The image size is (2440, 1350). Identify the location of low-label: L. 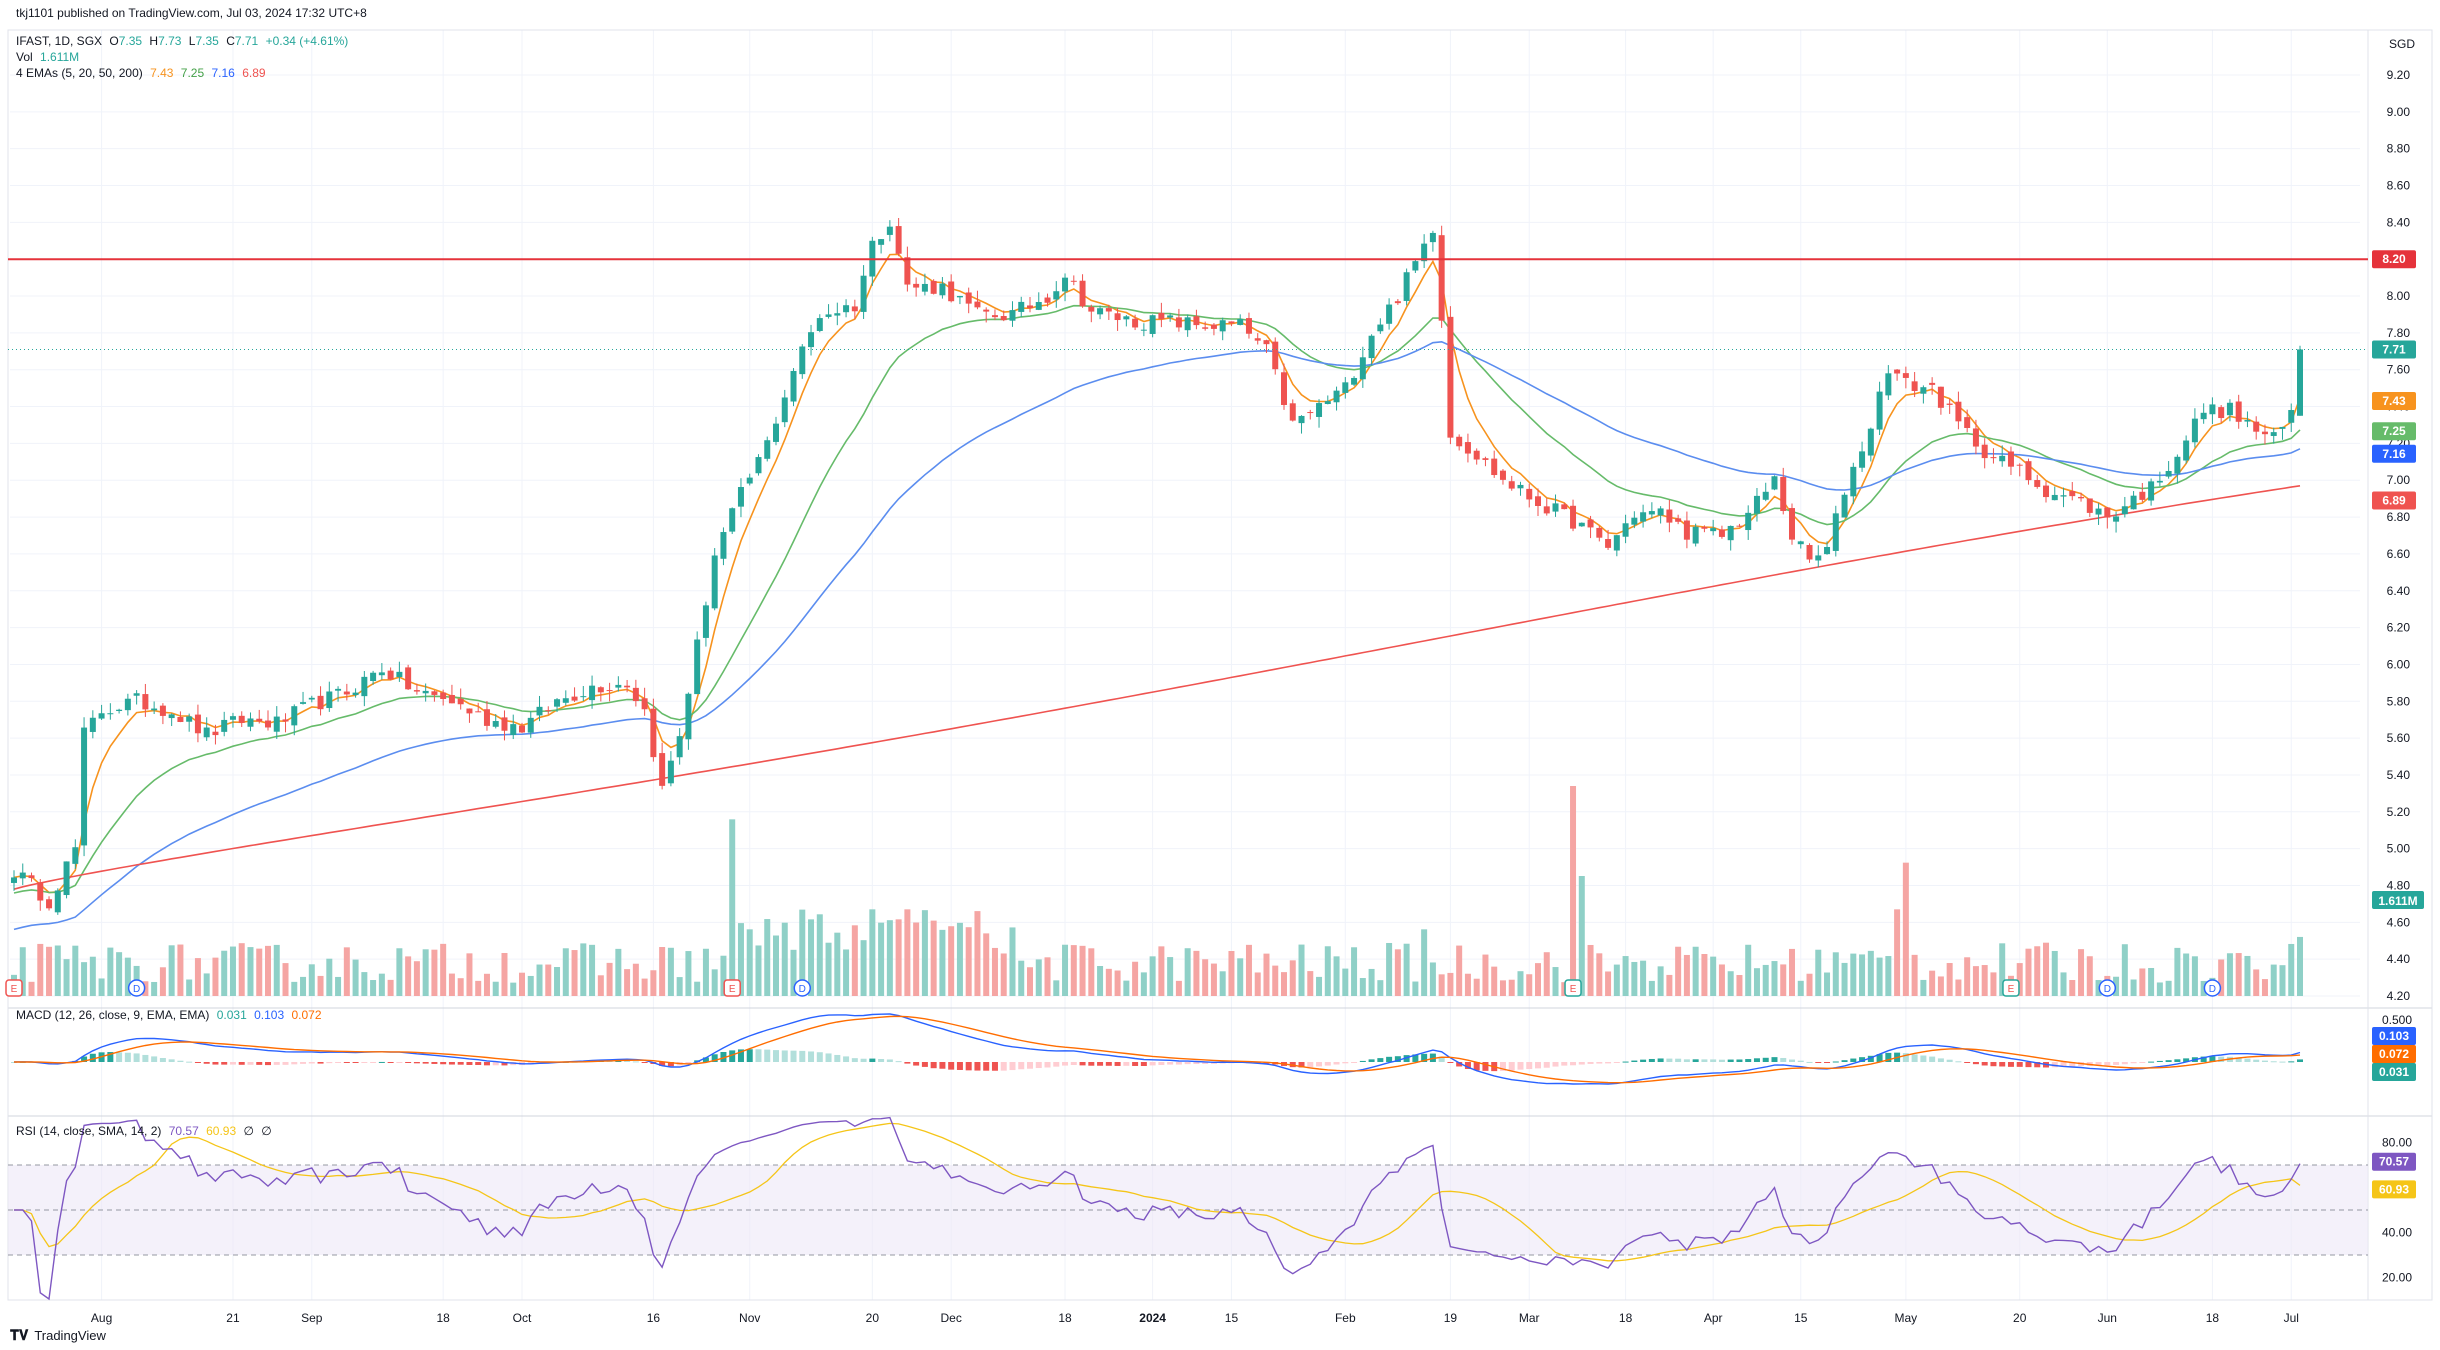
(192, 41).